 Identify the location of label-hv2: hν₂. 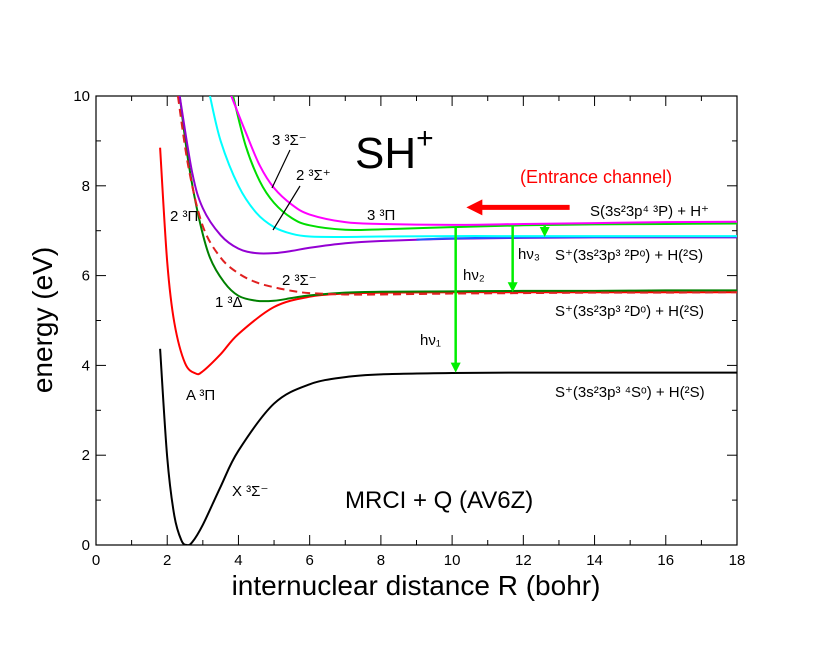
(474, 275).